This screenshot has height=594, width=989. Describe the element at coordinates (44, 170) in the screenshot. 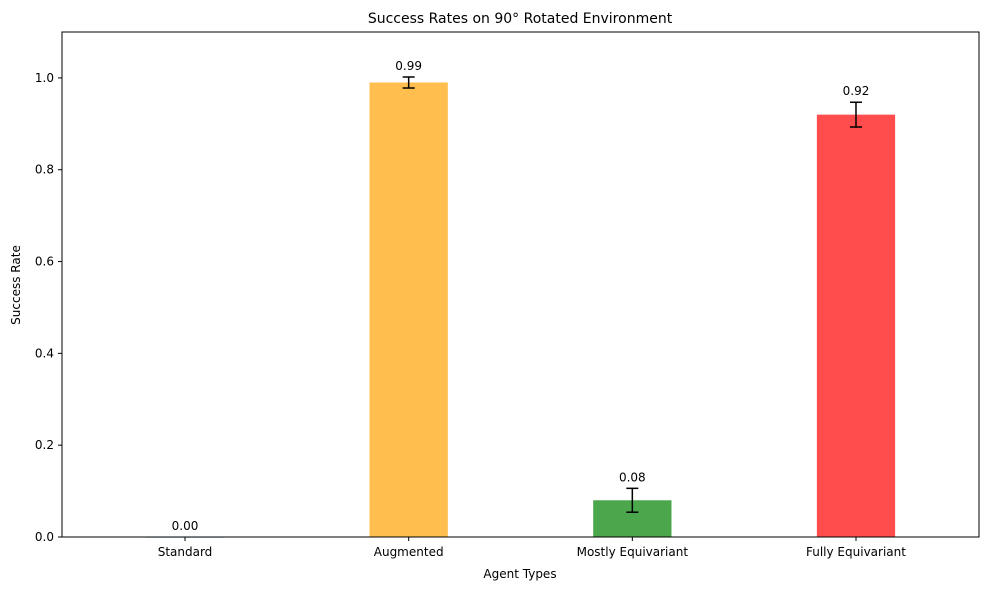

I see `y-tick-label: 0.8` at that location.